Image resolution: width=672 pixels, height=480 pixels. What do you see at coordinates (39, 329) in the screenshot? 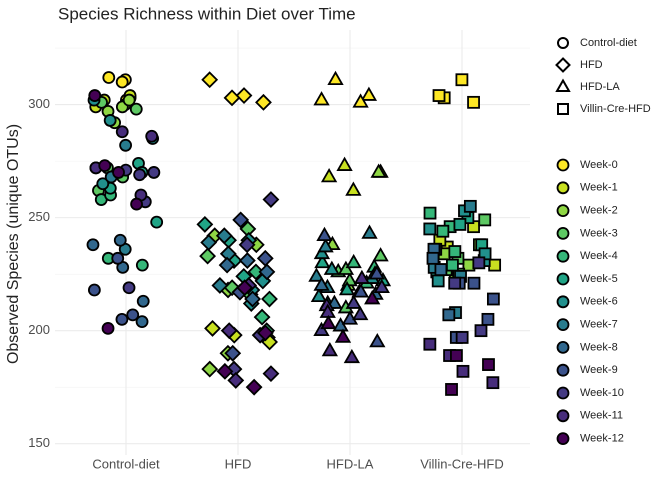
I see `y-tick-label: 200` at bounding box center [39, 329].